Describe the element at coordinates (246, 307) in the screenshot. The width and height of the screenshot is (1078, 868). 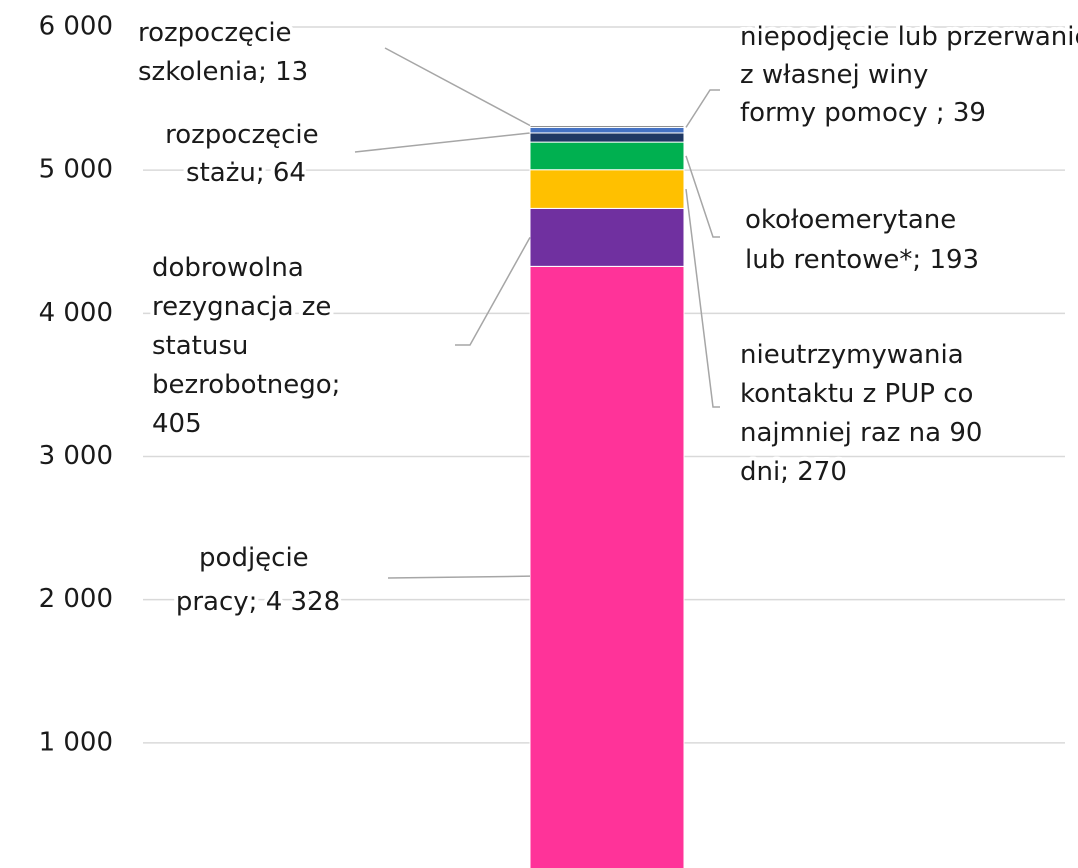
I see `label-line: rezygnacja ze` at that location.